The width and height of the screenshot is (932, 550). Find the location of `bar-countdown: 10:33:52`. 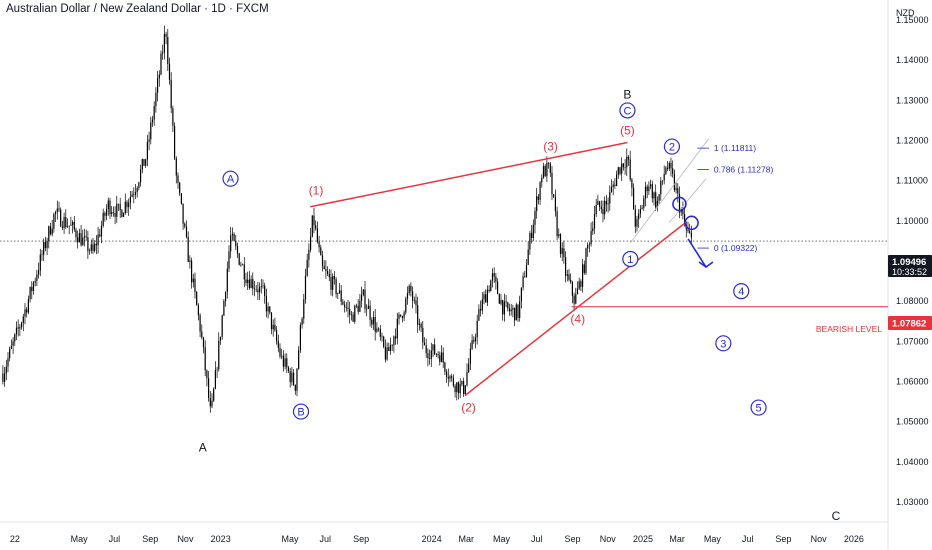

bar-countdown: 10:33:52 is located at coordinates (909, 272).